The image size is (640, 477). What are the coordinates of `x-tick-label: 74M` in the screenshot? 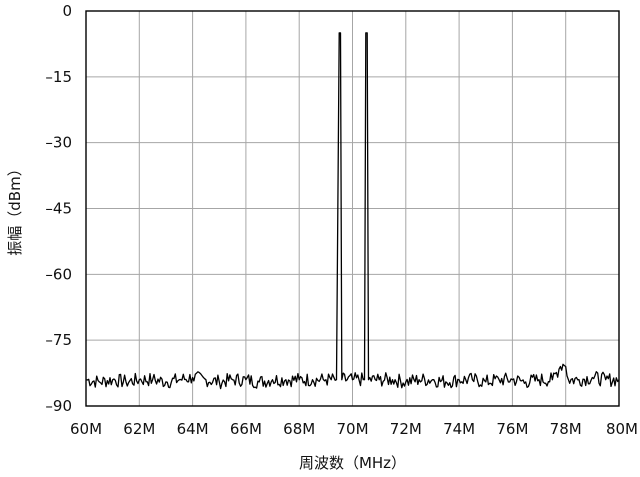 It's located at (459, 429).